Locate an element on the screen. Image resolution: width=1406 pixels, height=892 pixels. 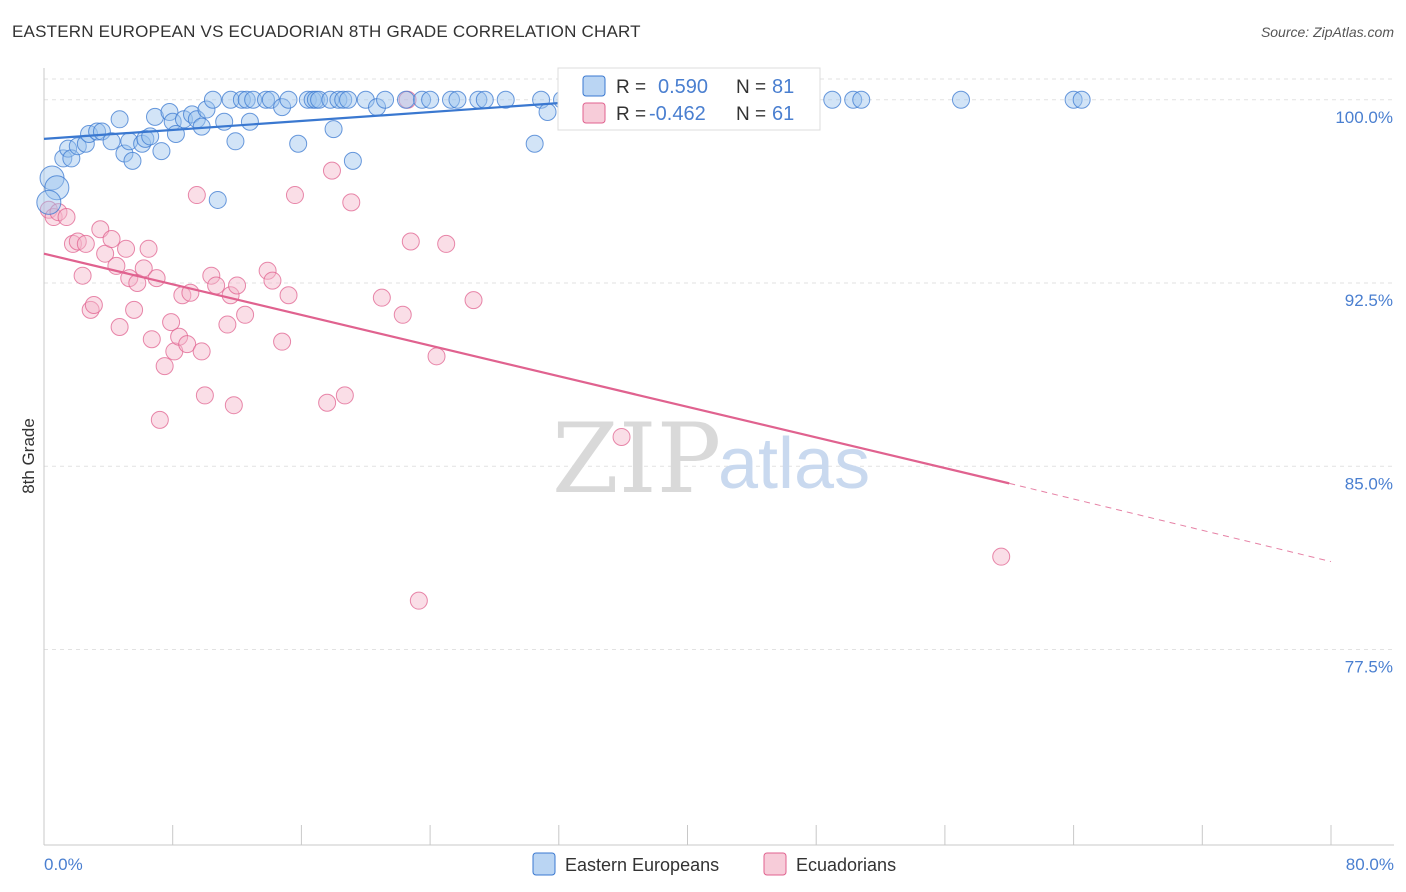
bottom-legend-label-eastern-europeans: Eastern Europeans is located at coordinates (642, 865).